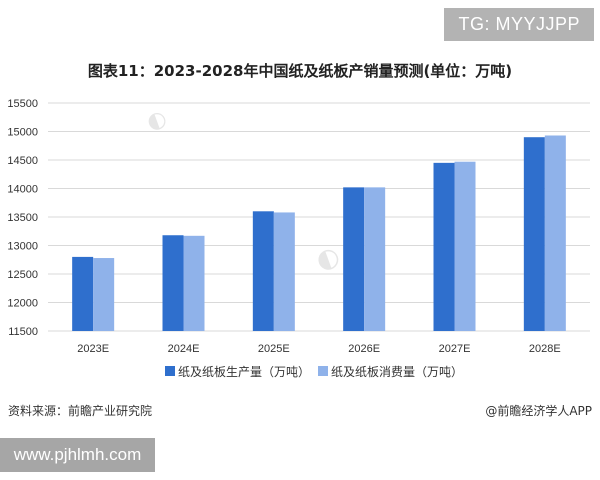  Describe the element at coordinates (328, 259) in the screenshot. I see `watermark-logo: ◐` at that location.